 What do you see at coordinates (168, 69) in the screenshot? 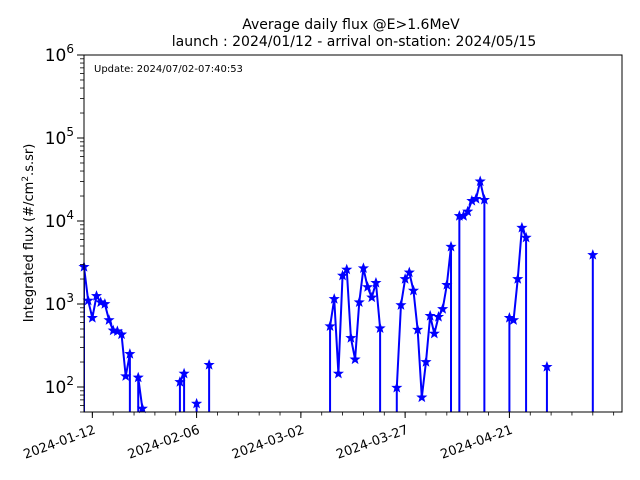
I see `update-annotation: Update: 2024/07/02-07:40:53` at bounding box center [168, 69].